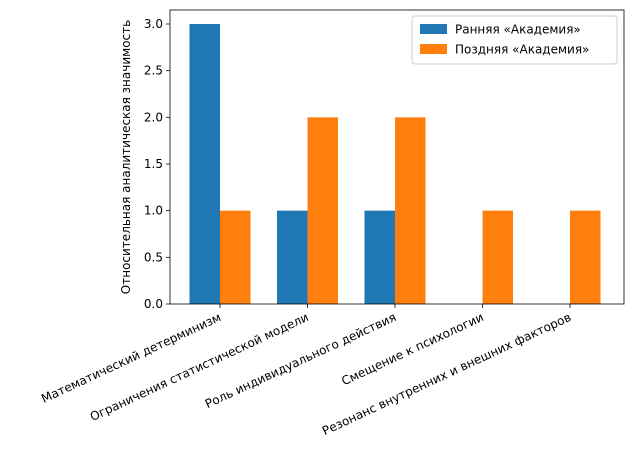 This screenshot has height=470, width=634. Describe the element at coordinates (153, 164) in the screenshot. I see `y-tick-label: 1.5` at that location.